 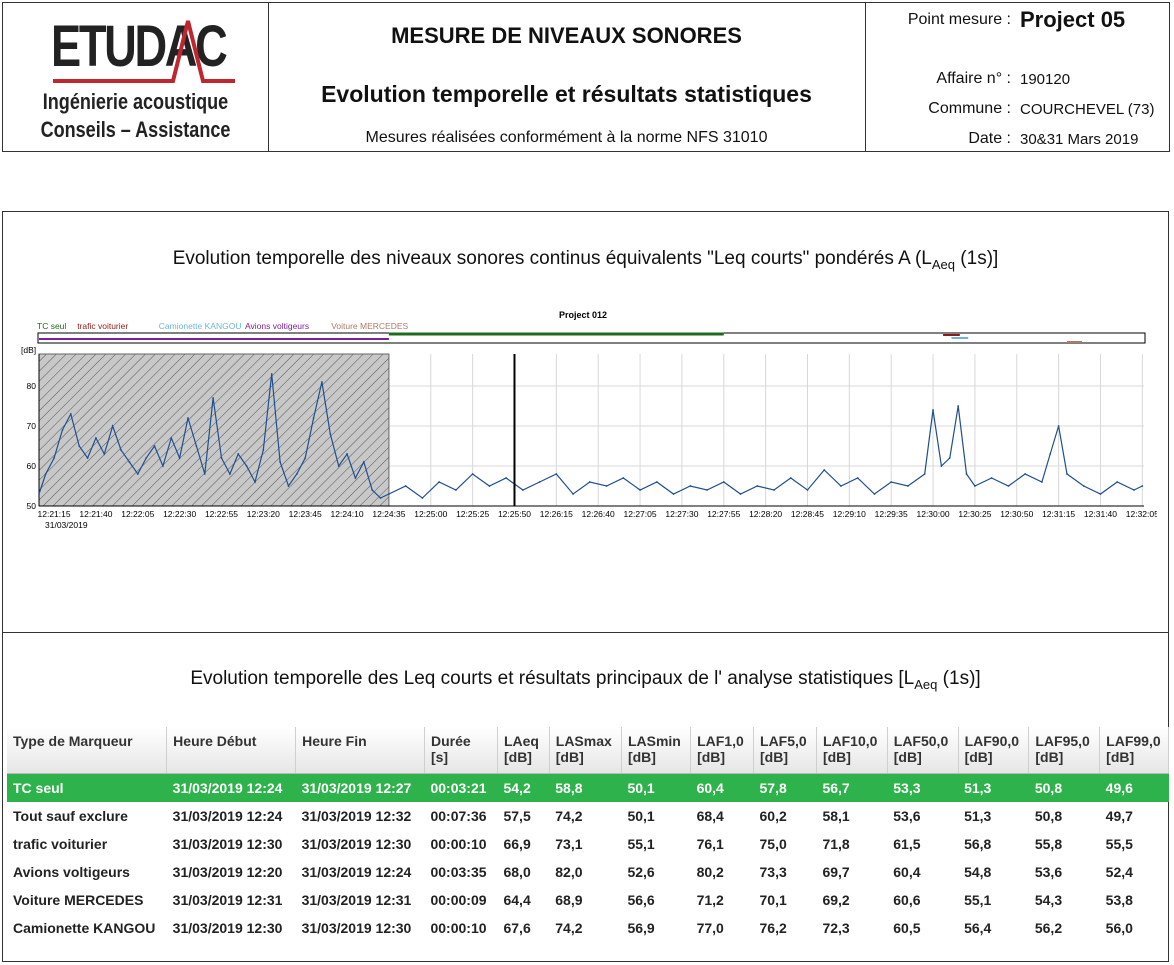 What do you see at coordinates (773, 816) in the screenshot?
I see `table-cell: 60,2` at bounding box center [773, 816].